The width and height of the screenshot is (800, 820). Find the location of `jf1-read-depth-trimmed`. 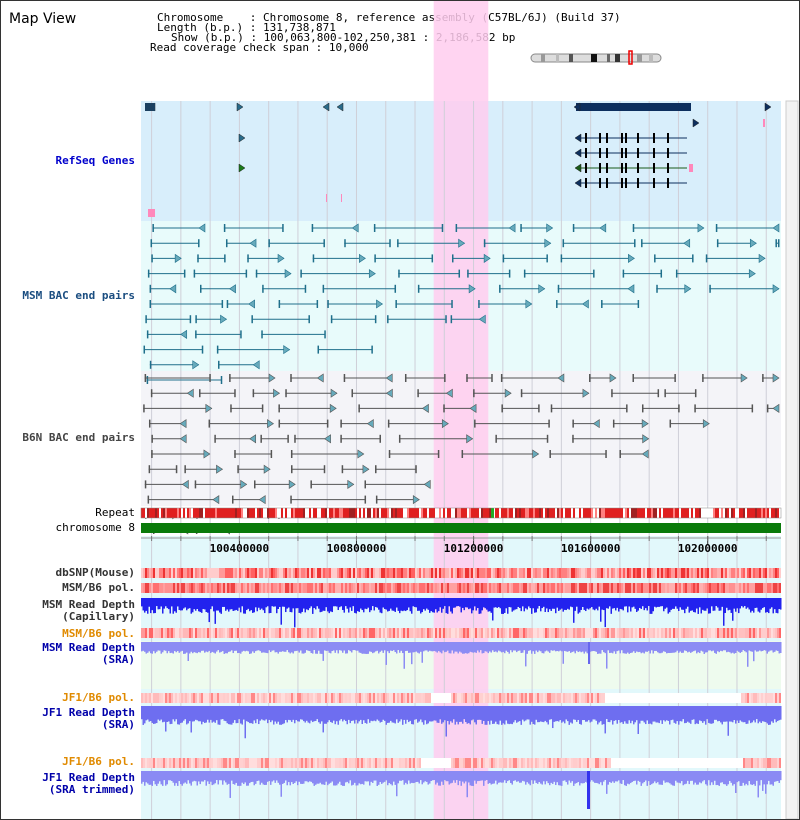

jf1-read-depth-trimmed is located at coordinates (461, 784).